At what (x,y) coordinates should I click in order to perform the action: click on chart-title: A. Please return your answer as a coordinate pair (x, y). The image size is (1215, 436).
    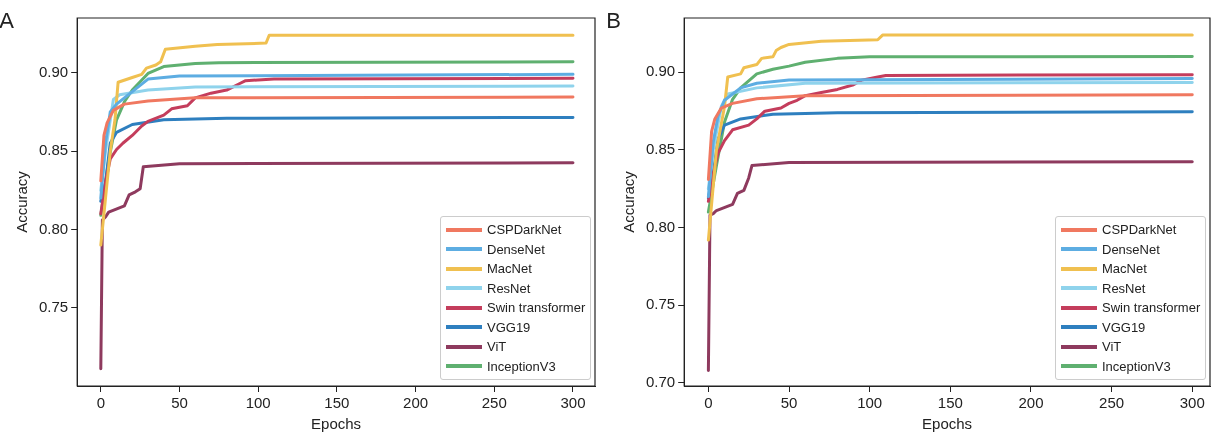
    Looking at the image, I should click on (7, 21).